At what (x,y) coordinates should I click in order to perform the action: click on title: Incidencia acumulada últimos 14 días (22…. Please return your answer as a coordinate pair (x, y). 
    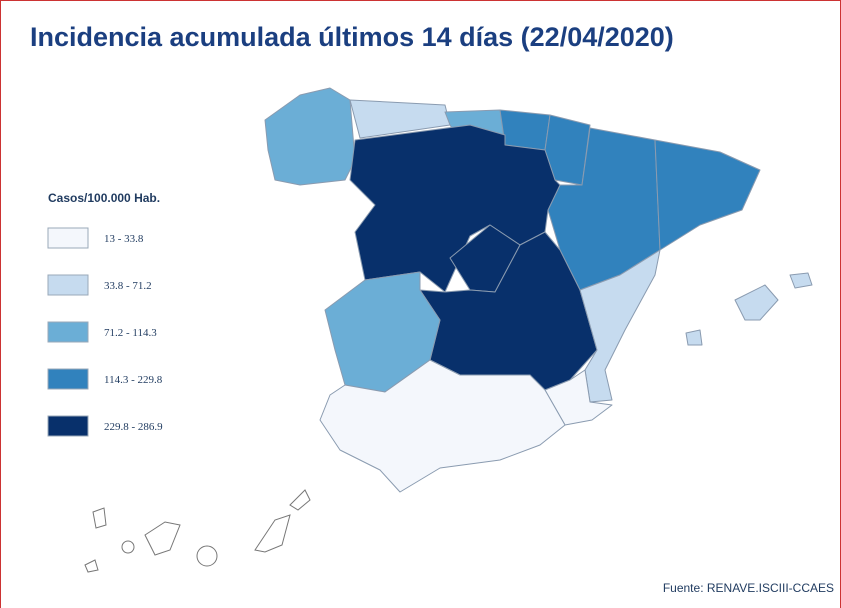
    Looking at the image, I should click on (352, 37).